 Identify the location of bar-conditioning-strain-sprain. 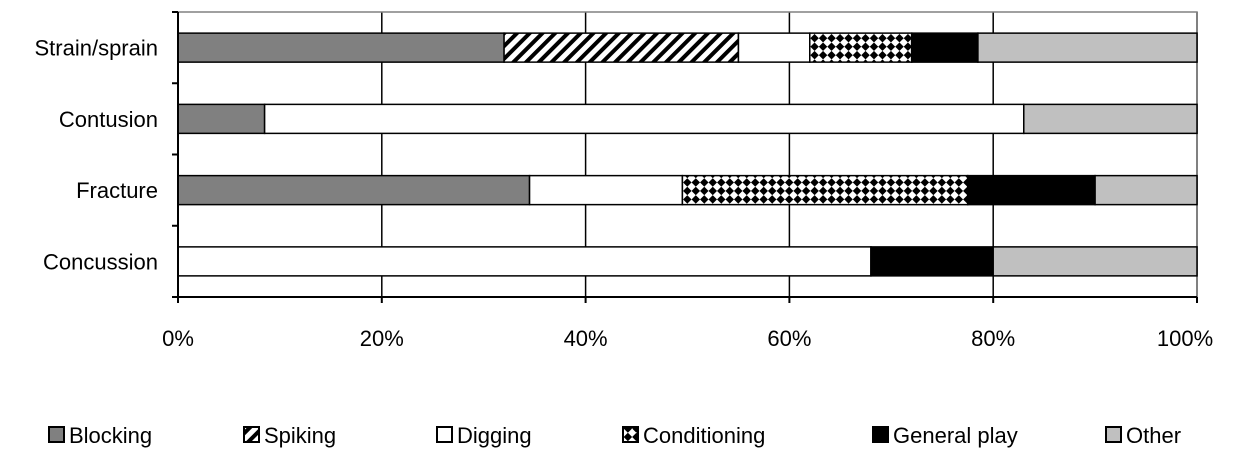
(861, 47).